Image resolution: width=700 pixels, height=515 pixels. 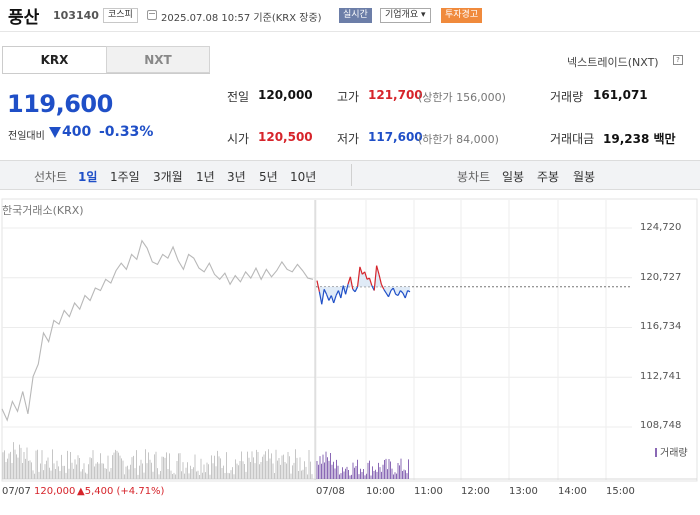 I want to click on realtime-button: 실시간, so click(x=355, y=15).